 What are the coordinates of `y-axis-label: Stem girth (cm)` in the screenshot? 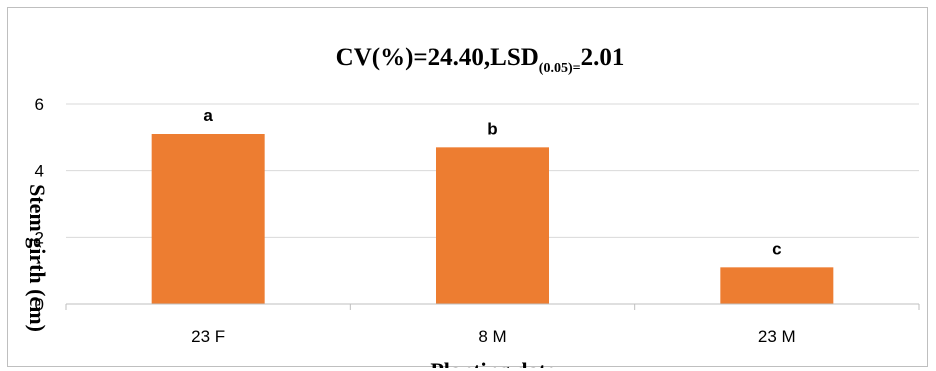 It's located at (37, 258).